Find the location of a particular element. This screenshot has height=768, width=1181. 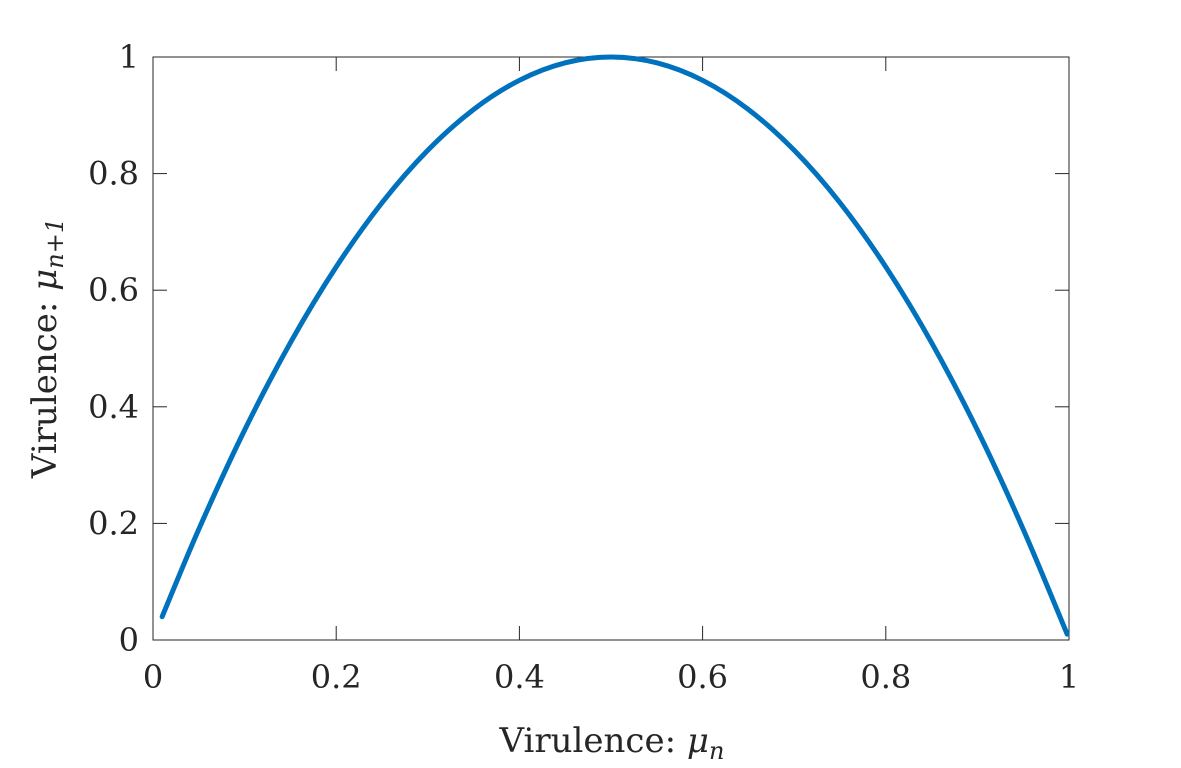

x-tick-label: 0.4 is located at coordinates (519, 677).